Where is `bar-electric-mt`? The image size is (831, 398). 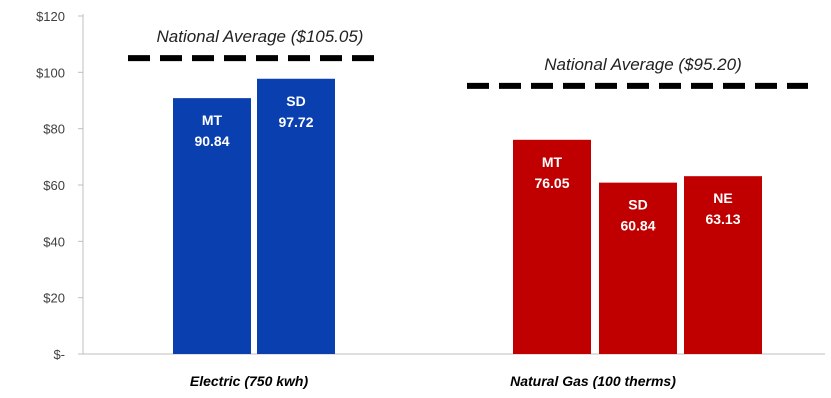
bar-electric-mt is located at coordinates (212, 226).